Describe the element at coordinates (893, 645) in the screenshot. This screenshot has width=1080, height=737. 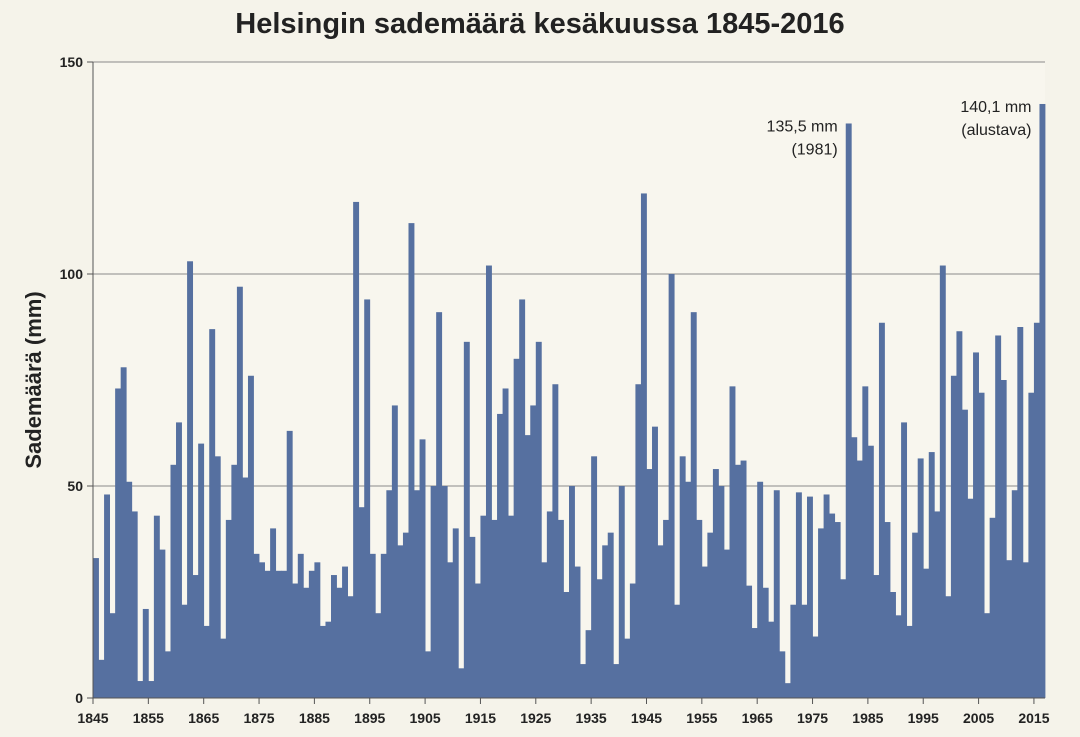
I see `bar-1989` at that location.